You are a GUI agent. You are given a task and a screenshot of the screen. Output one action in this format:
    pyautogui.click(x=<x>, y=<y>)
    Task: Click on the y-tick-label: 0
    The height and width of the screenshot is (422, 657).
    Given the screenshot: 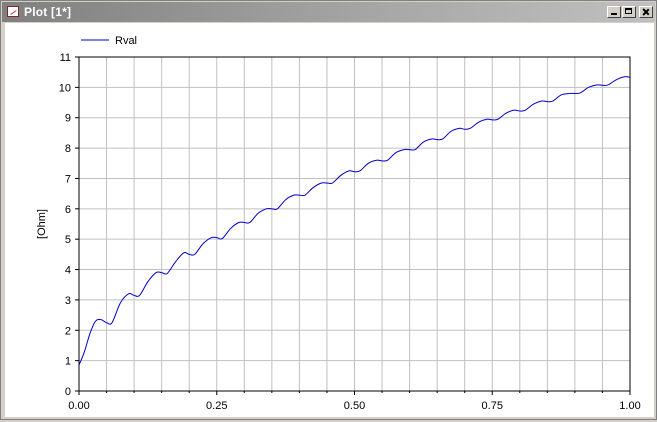 What is the action you would take?
    pyautogui.click(x=68, y=392)
    